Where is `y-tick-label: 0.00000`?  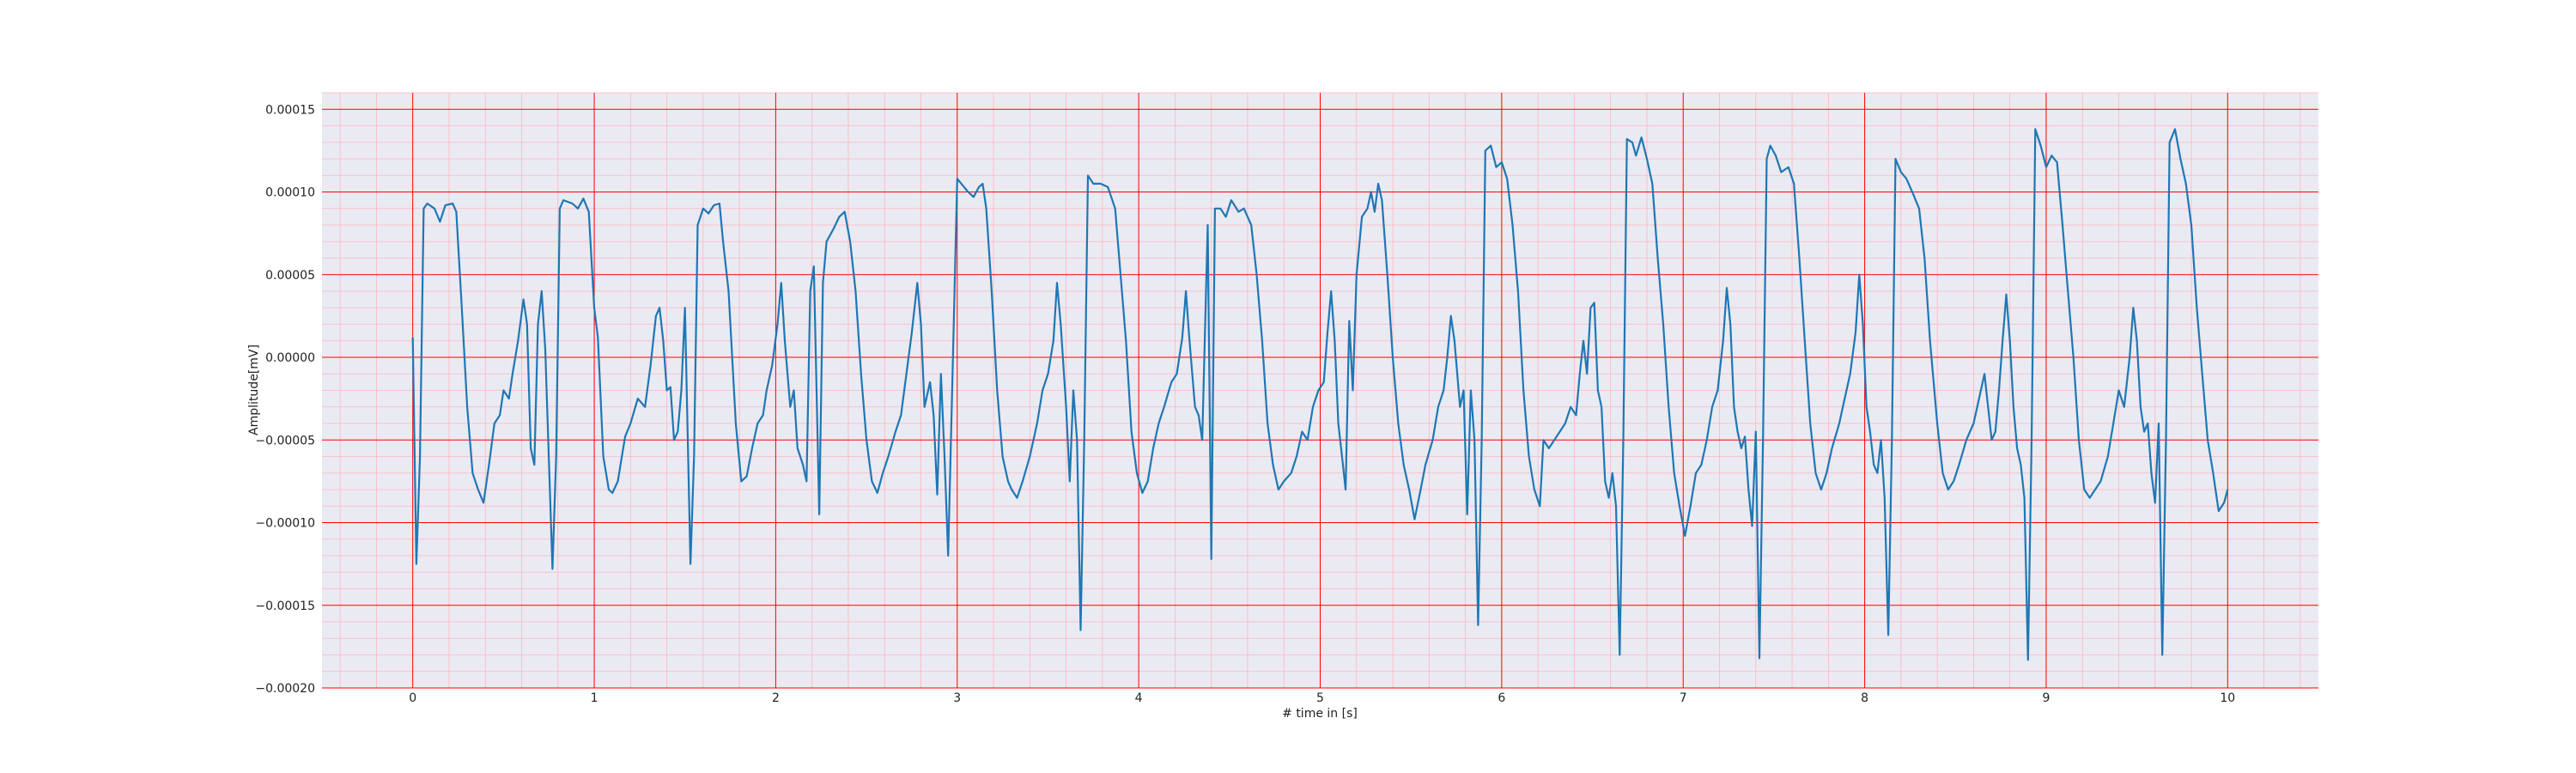 y-tick-label: 0.00000 is located at coordinates (290, 358).